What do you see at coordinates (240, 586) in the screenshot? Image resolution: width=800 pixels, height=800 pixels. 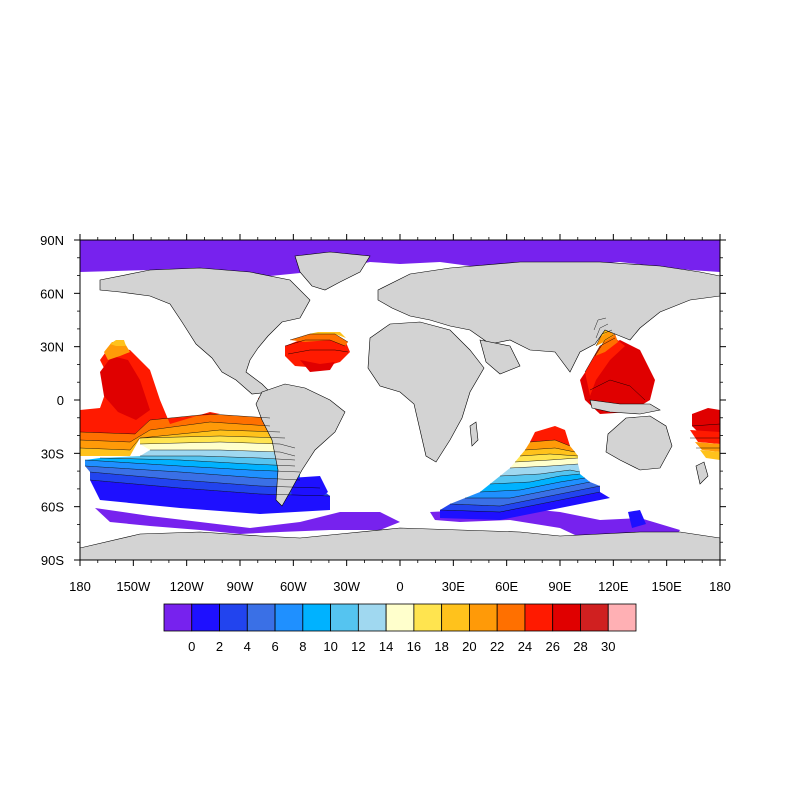 I see `lon-tick-label: 90W` at bounding box center [240, 586].